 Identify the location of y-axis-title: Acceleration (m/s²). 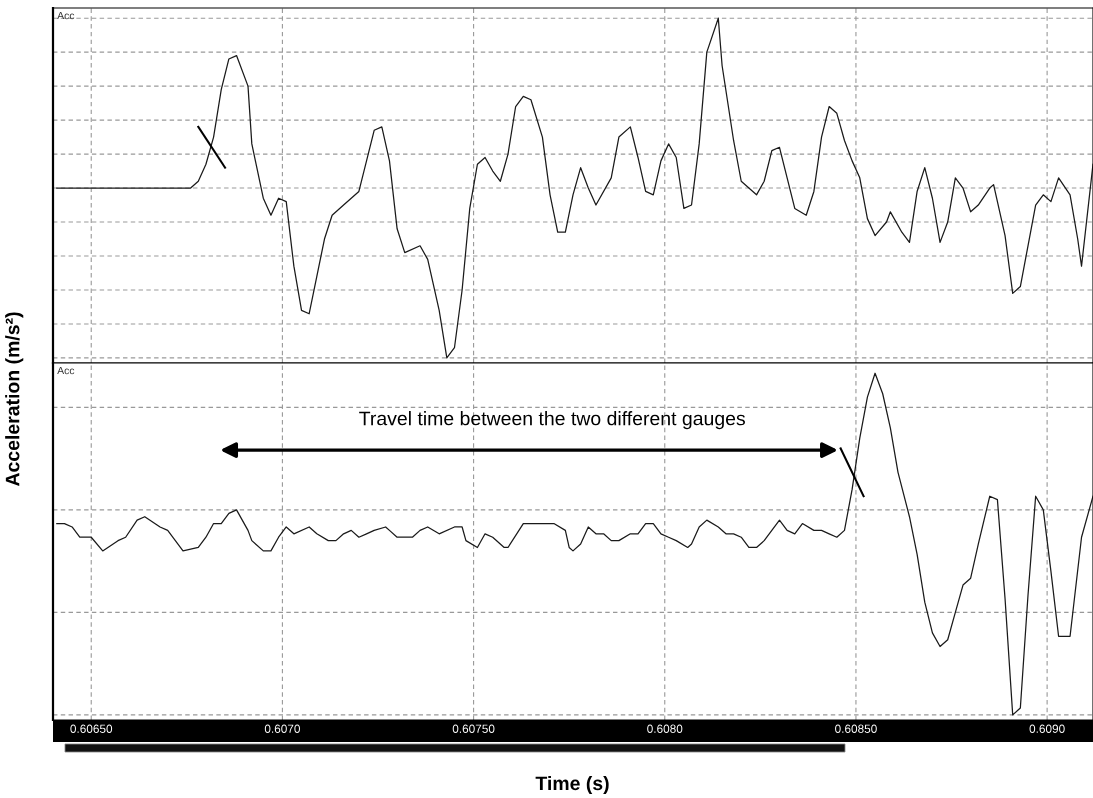
(14, 399).